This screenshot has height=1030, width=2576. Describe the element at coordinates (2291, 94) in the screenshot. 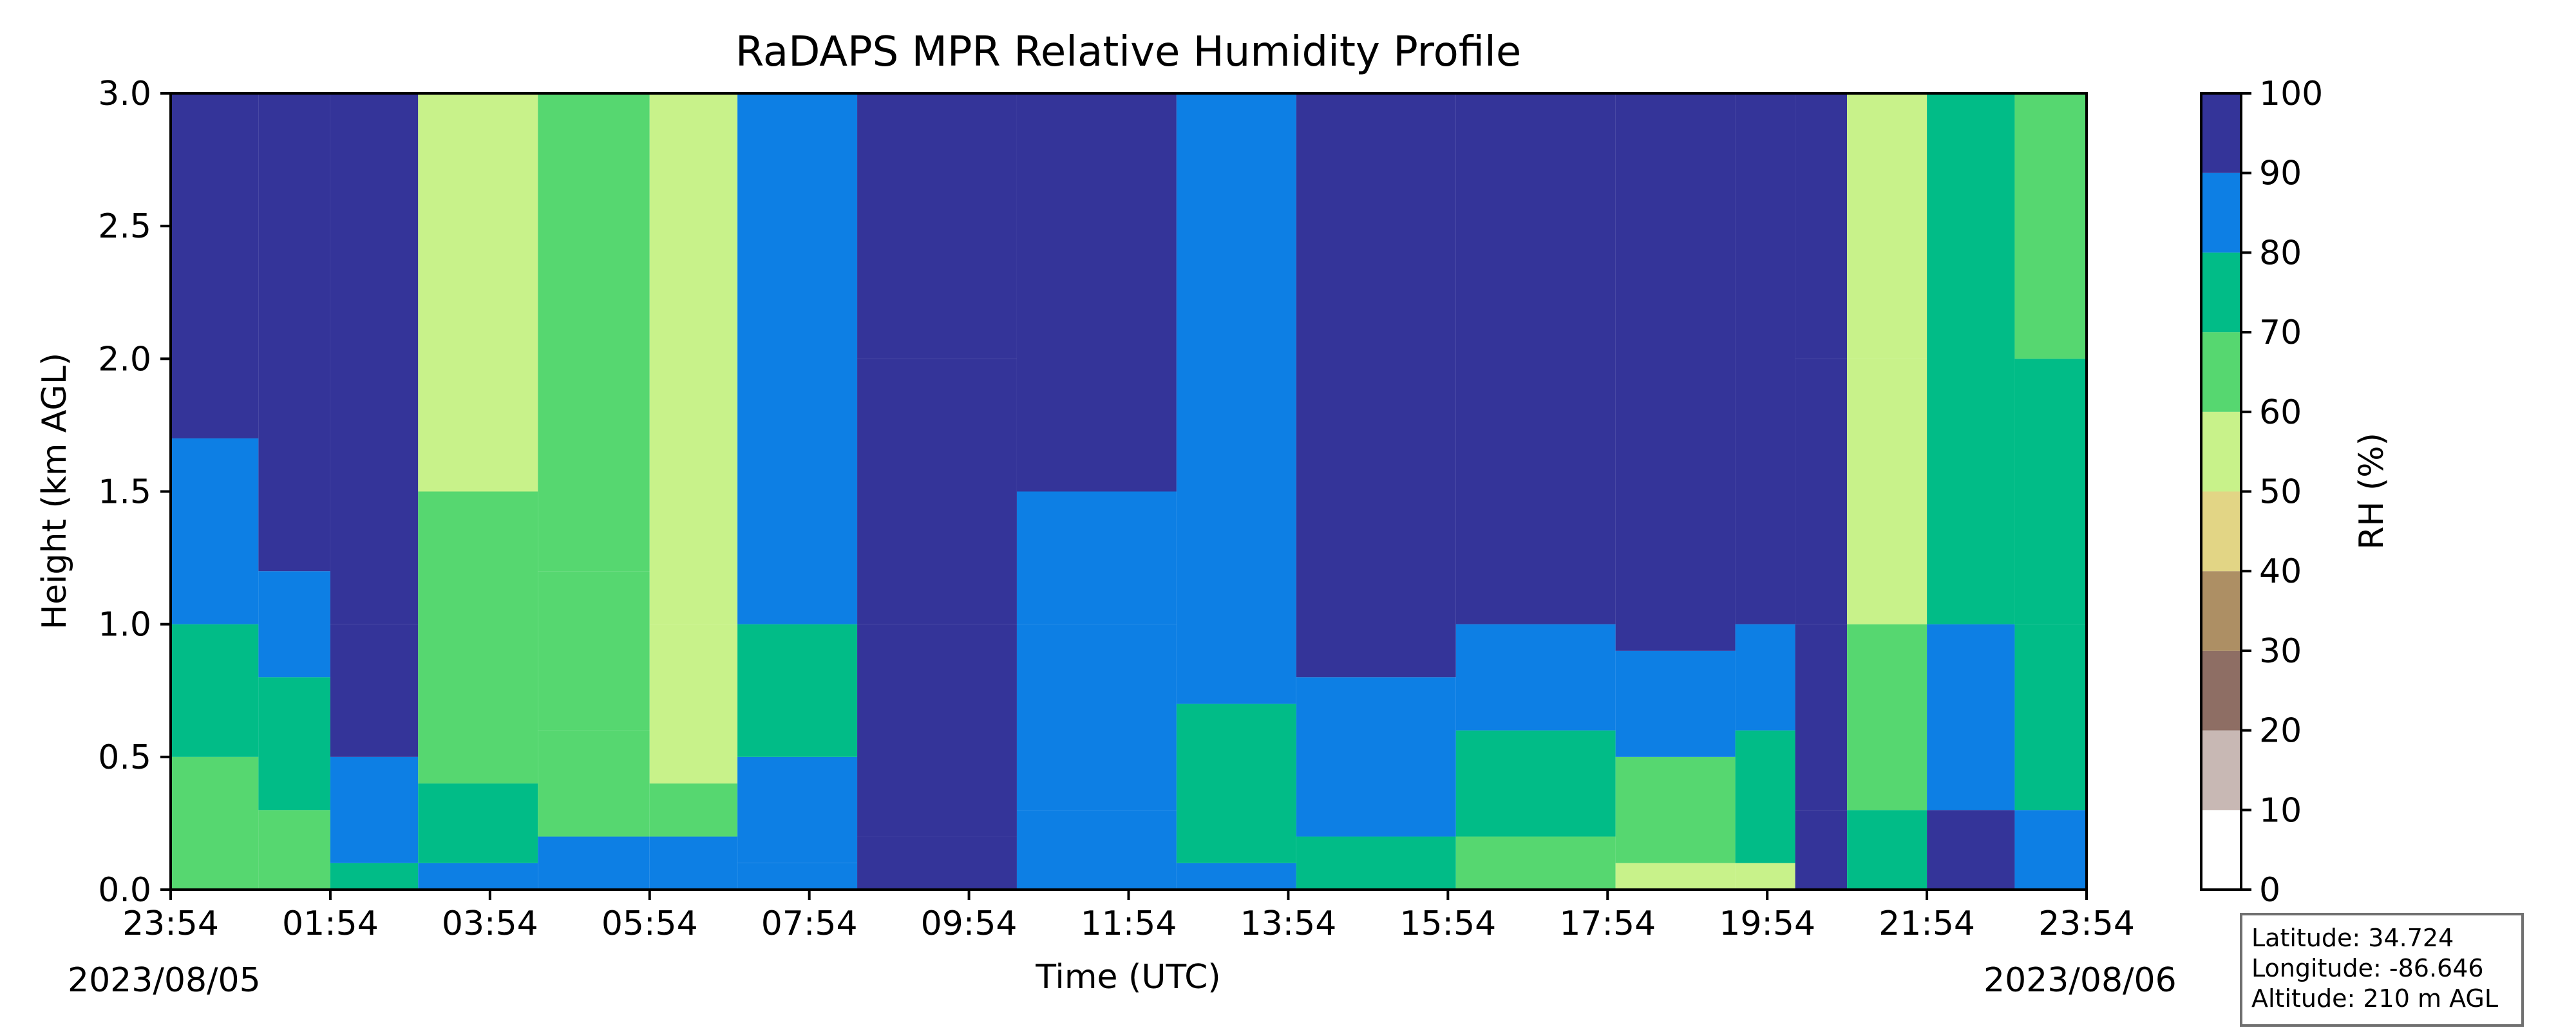

I see `colorbar-tick-label: 100` at that location.